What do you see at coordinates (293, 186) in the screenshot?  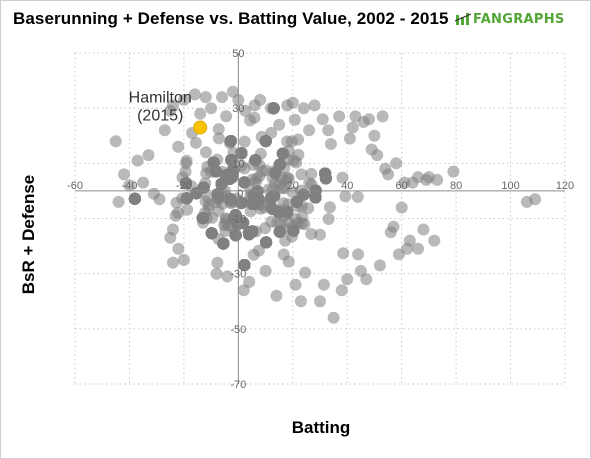 I see `x-tick-label: 20` at bounding box center [293, 186].